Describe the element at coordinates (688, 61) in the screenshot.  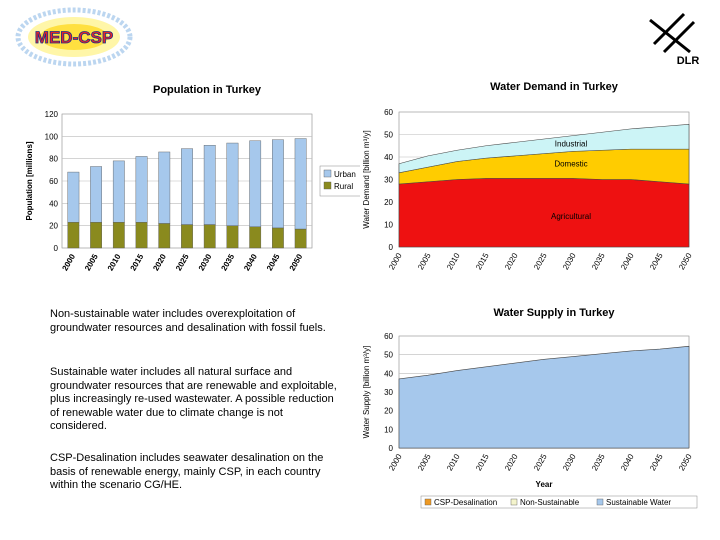
I see `dlr-logo-text: DLR` at that location.